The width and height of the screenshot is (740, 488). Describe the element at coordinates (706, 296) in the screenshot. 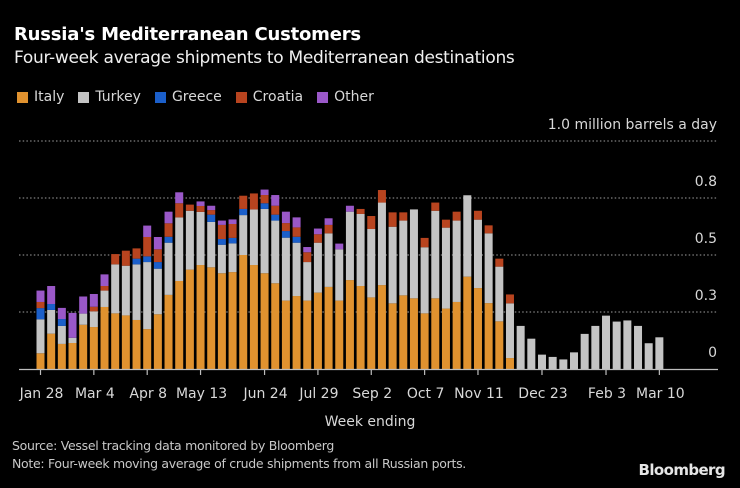

I see `y-tick-label: 0.3` at that location.